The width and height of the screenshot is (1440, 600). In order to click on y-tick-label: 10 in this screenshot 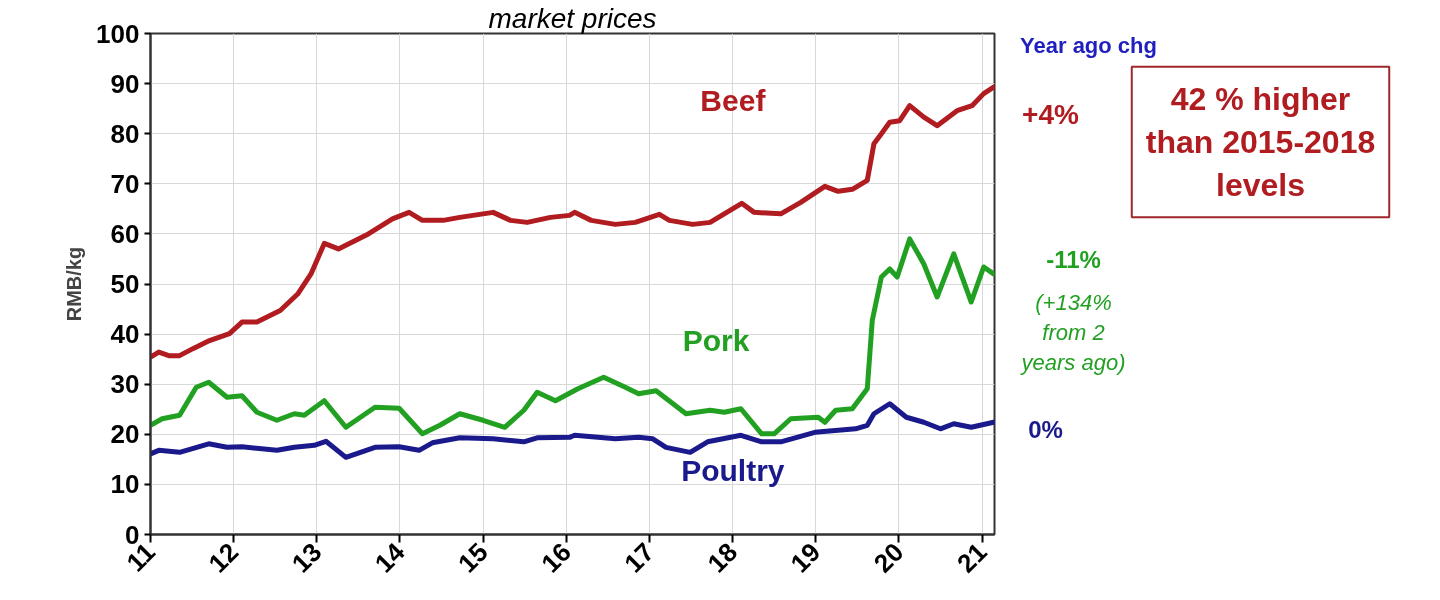, I will do `click(125, 484)`.